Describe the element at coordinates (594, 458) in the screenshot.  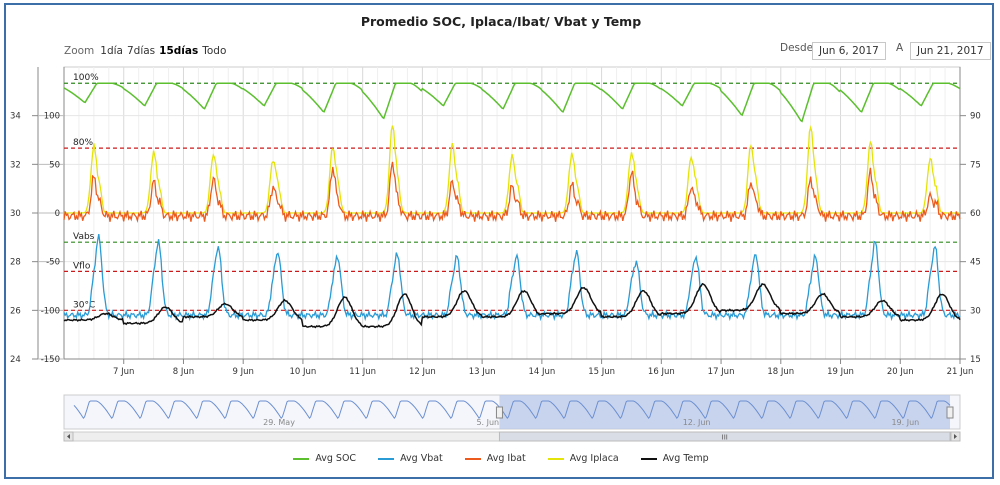
I see `legend-label-iplaca: Avg Iplaca` at that location.